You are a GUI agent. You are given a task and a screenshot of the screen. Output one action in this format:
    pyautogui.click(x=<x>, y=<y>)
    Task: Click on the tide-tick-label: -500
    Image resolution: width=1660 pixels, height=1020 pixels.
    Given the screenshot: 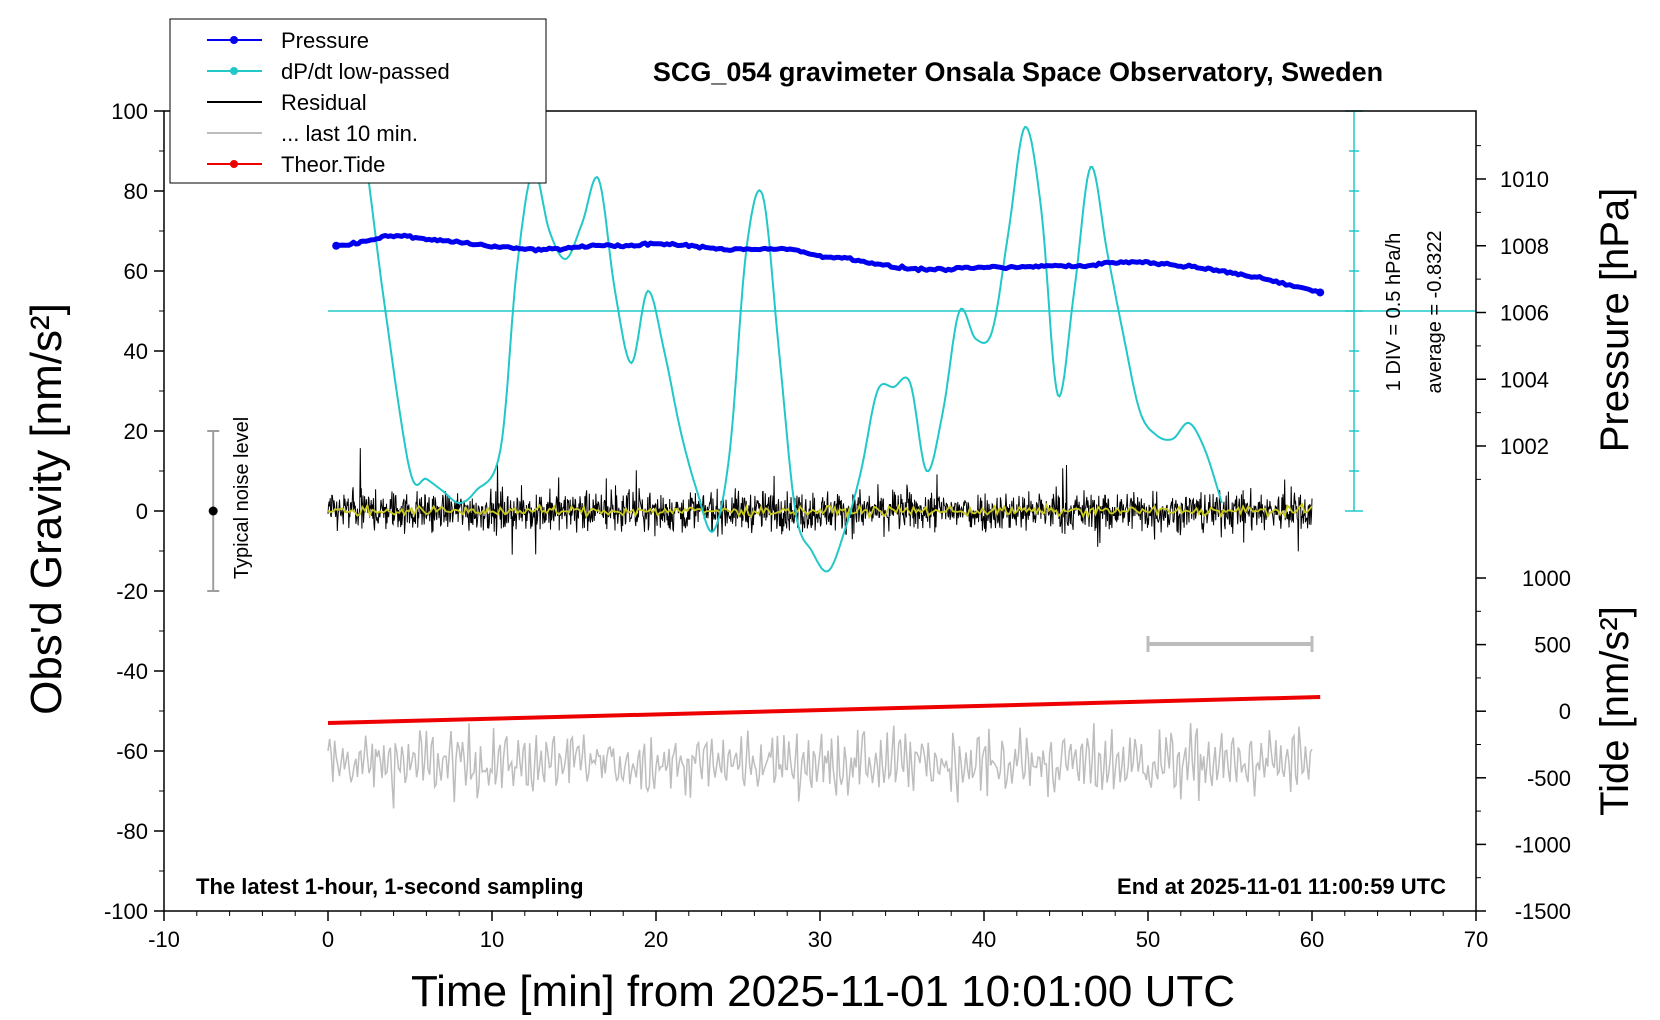 What is the action you would take?
    pyautogui.click(x=1549, y=778)
    